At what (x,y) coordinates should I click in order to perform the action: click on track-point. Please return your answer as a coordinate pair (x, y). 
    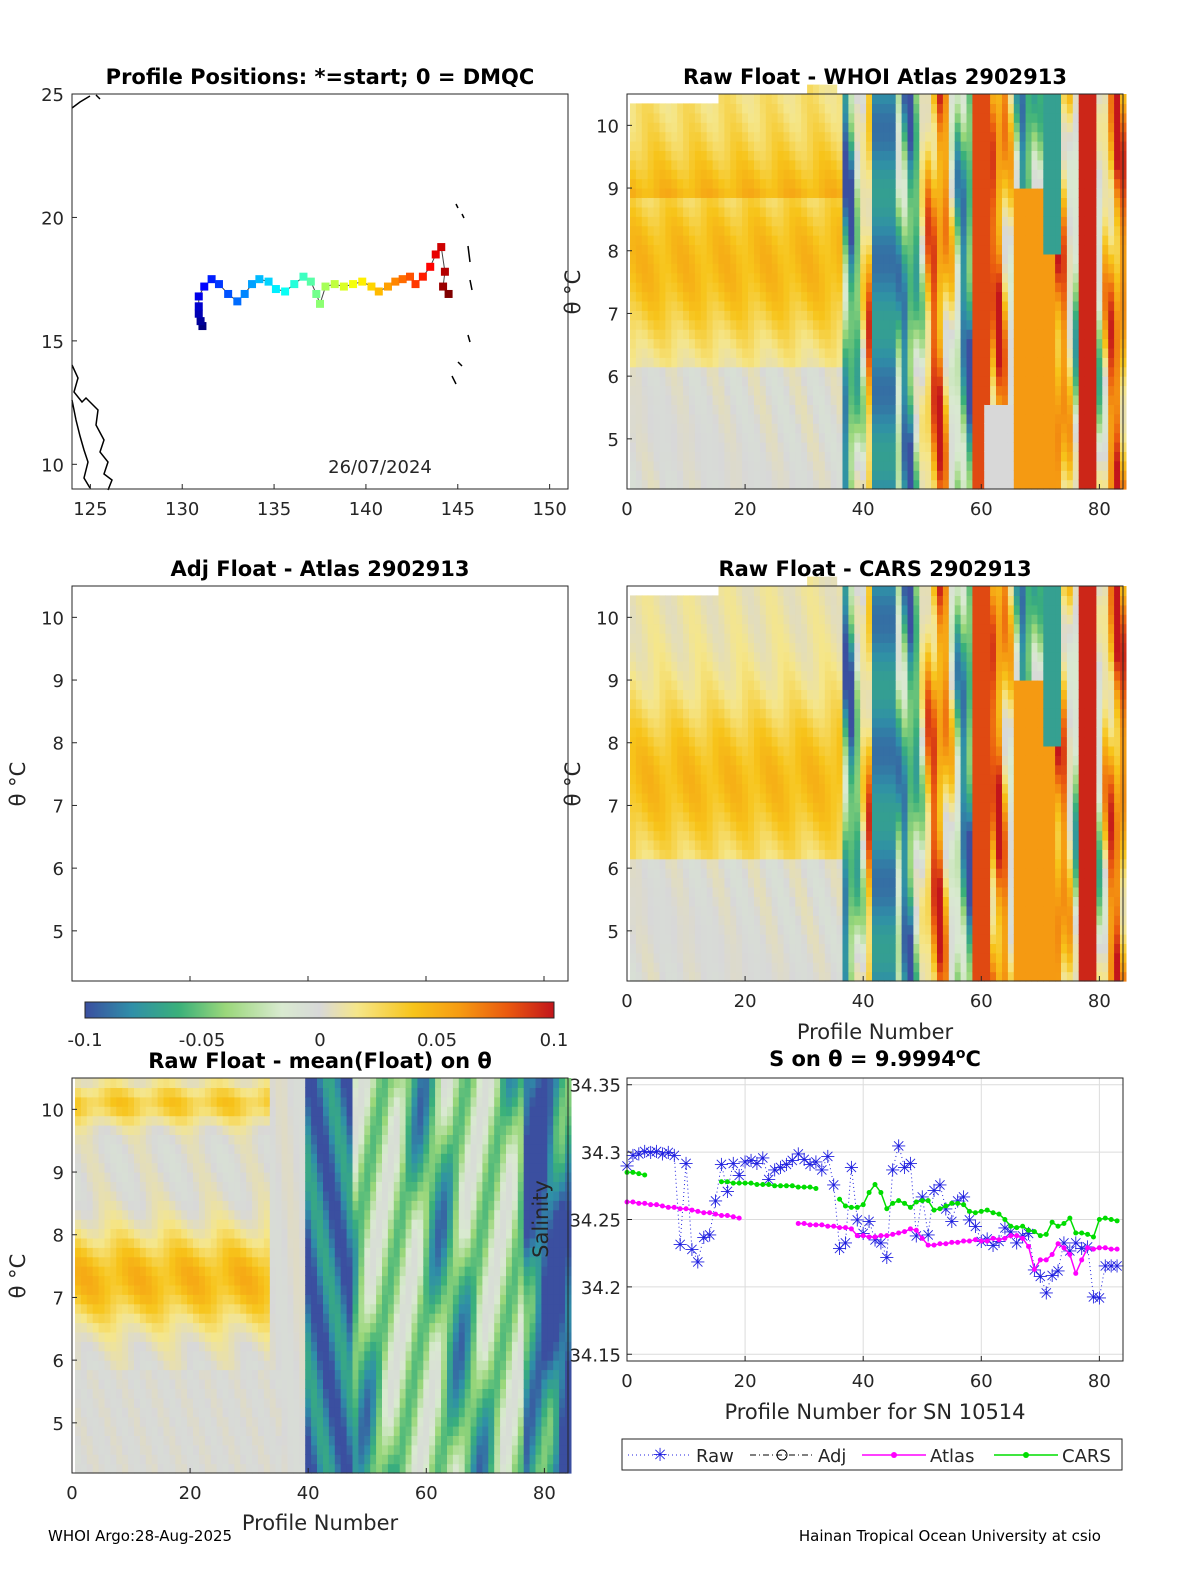
    Looking at the image, I should click on (237, 301).